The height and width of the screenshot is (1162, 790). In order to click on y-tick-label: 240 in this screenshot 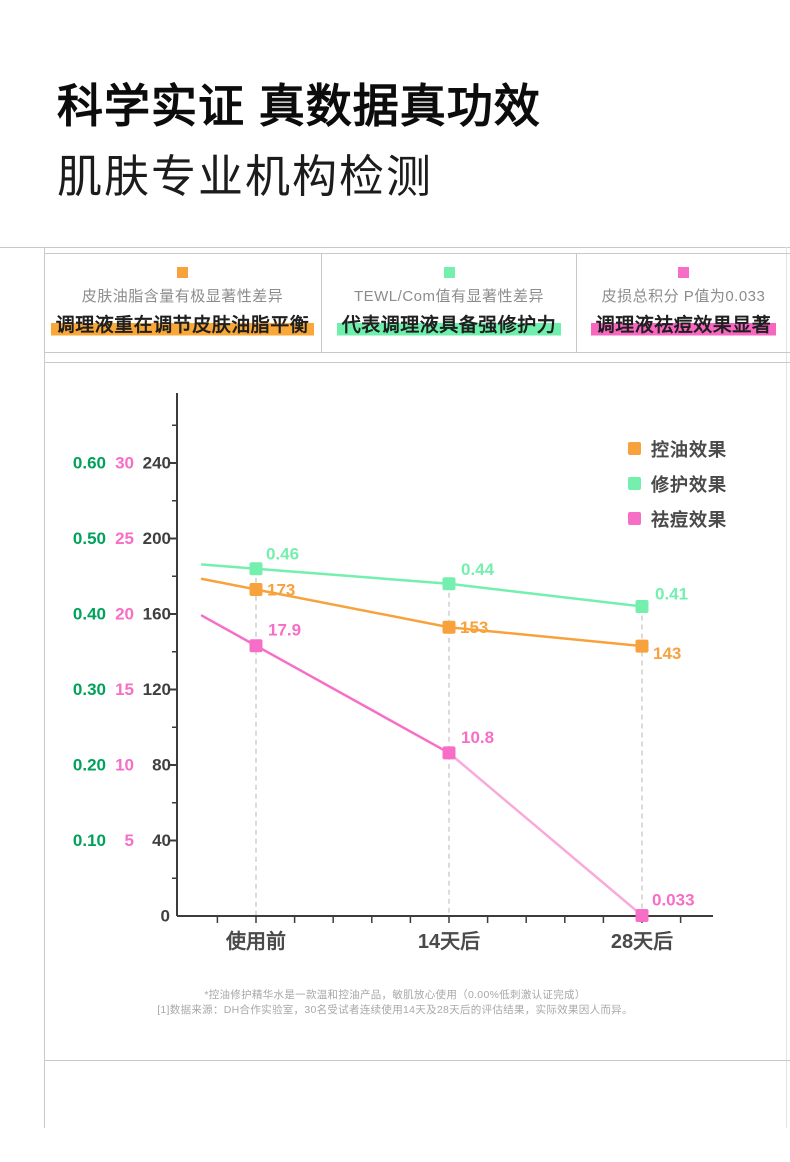, I will do `click(157, 463)`.